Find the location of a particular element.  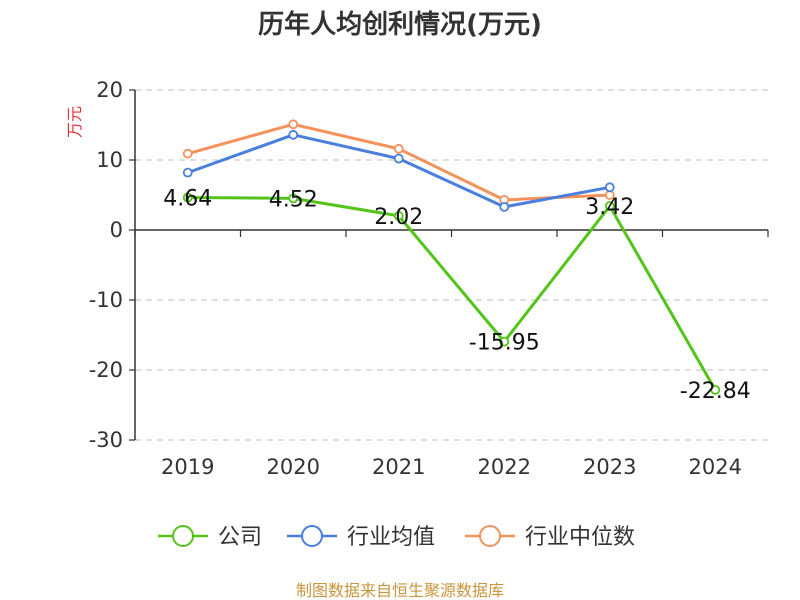

legend-label: 行业中位数 is located at coordinates (580, 537).